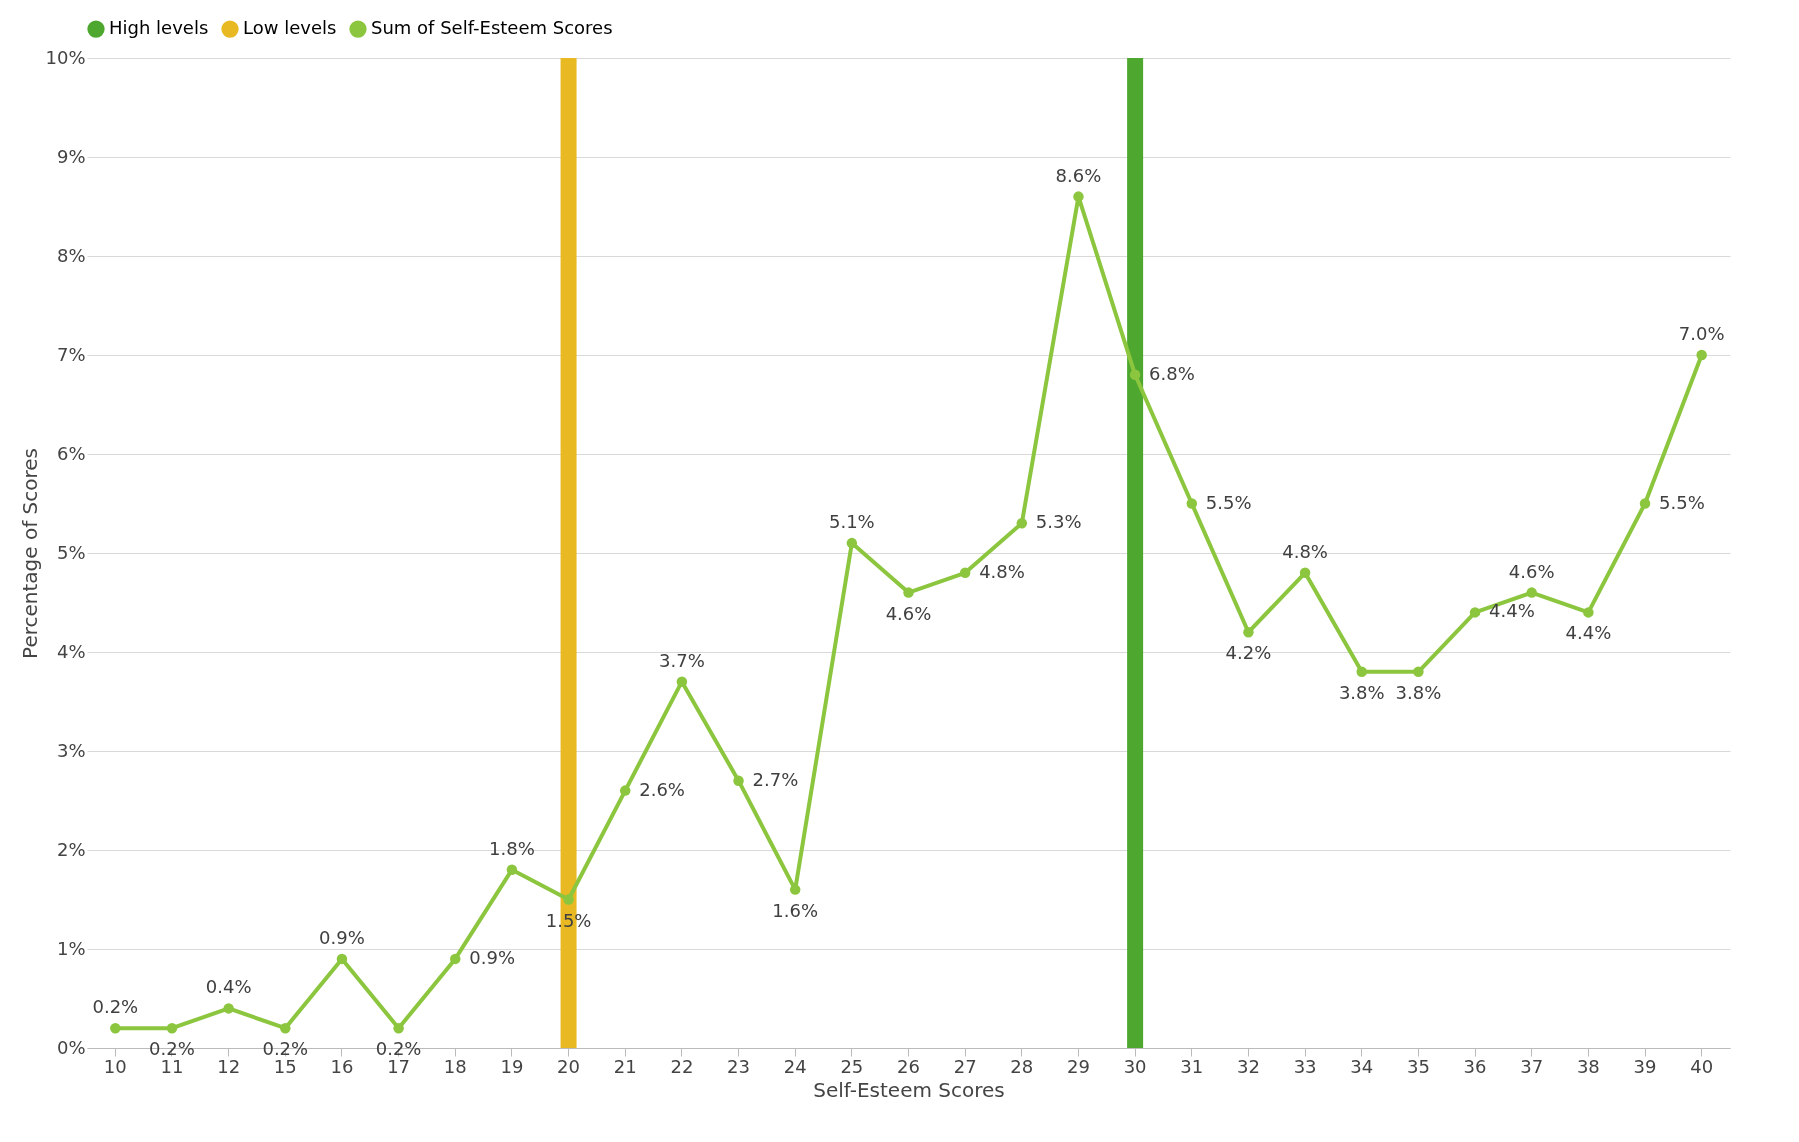  I want to click on x-tick-label: 33, so click(1305, 1066).